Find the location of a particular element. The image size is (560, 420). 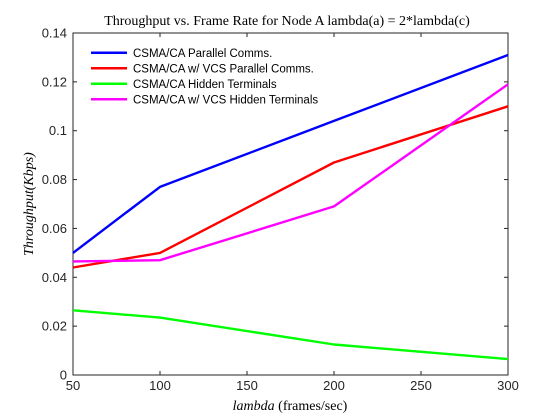

y-tick-label: 0.06 is located at coordinates (54, 228).